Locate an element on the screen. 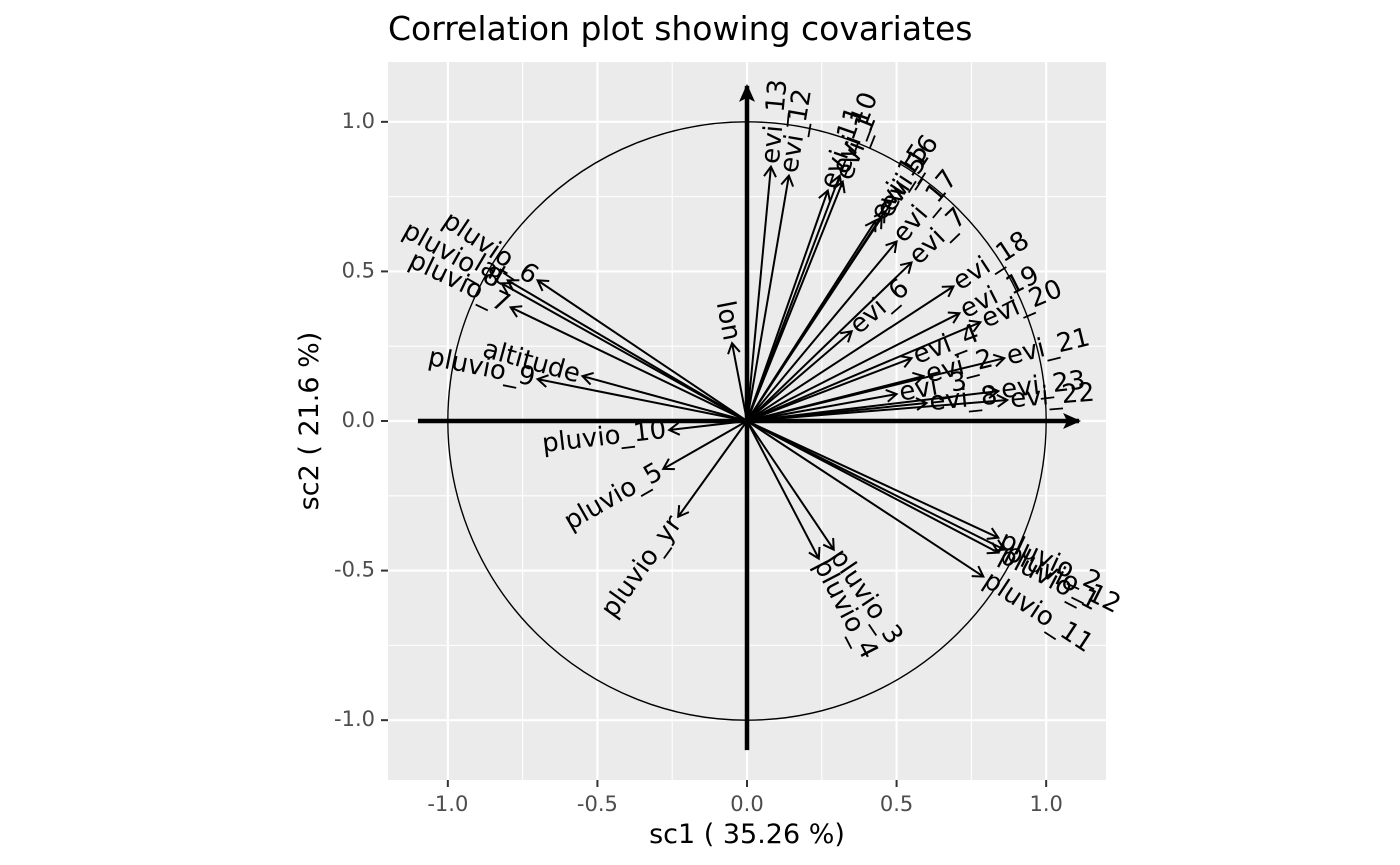 The image size is (1400, 865). x-axis-title: sc1 ( 35.26 %) is located at coordinates (747, 834).